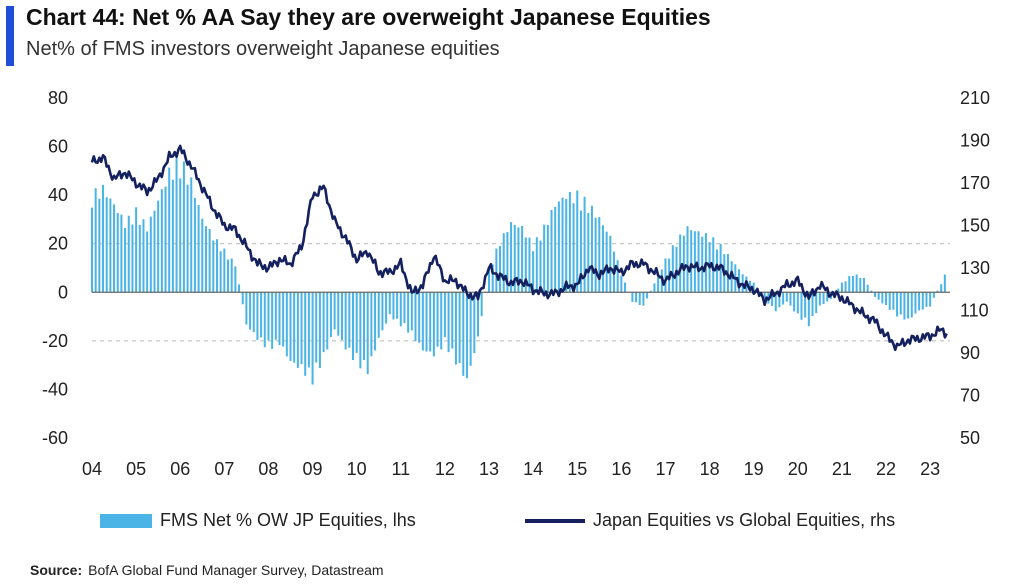  I want to click on y-right-tick-label: 150, so click(975, 226).